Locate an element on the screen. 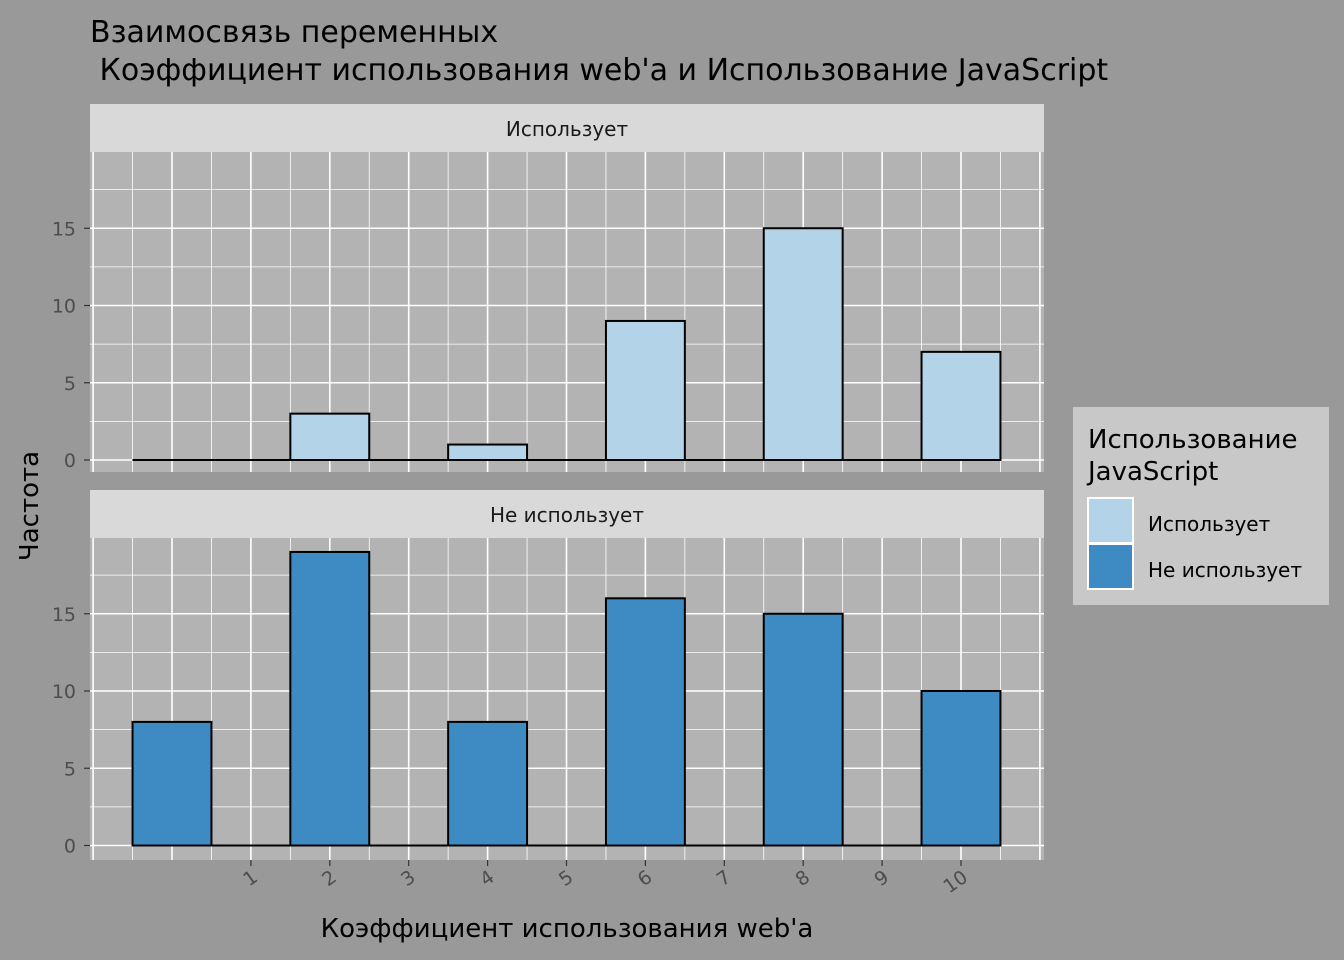  facet-strip-label-uses: Использует is located at coordinates (567, 129).